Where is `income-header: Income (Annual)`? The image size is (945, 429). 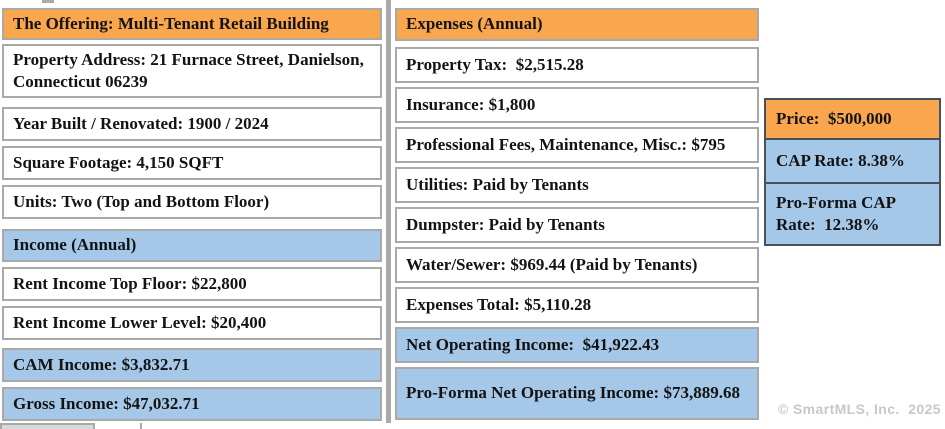
income-header: Income (Annual) is located at coordinates (192, 245).